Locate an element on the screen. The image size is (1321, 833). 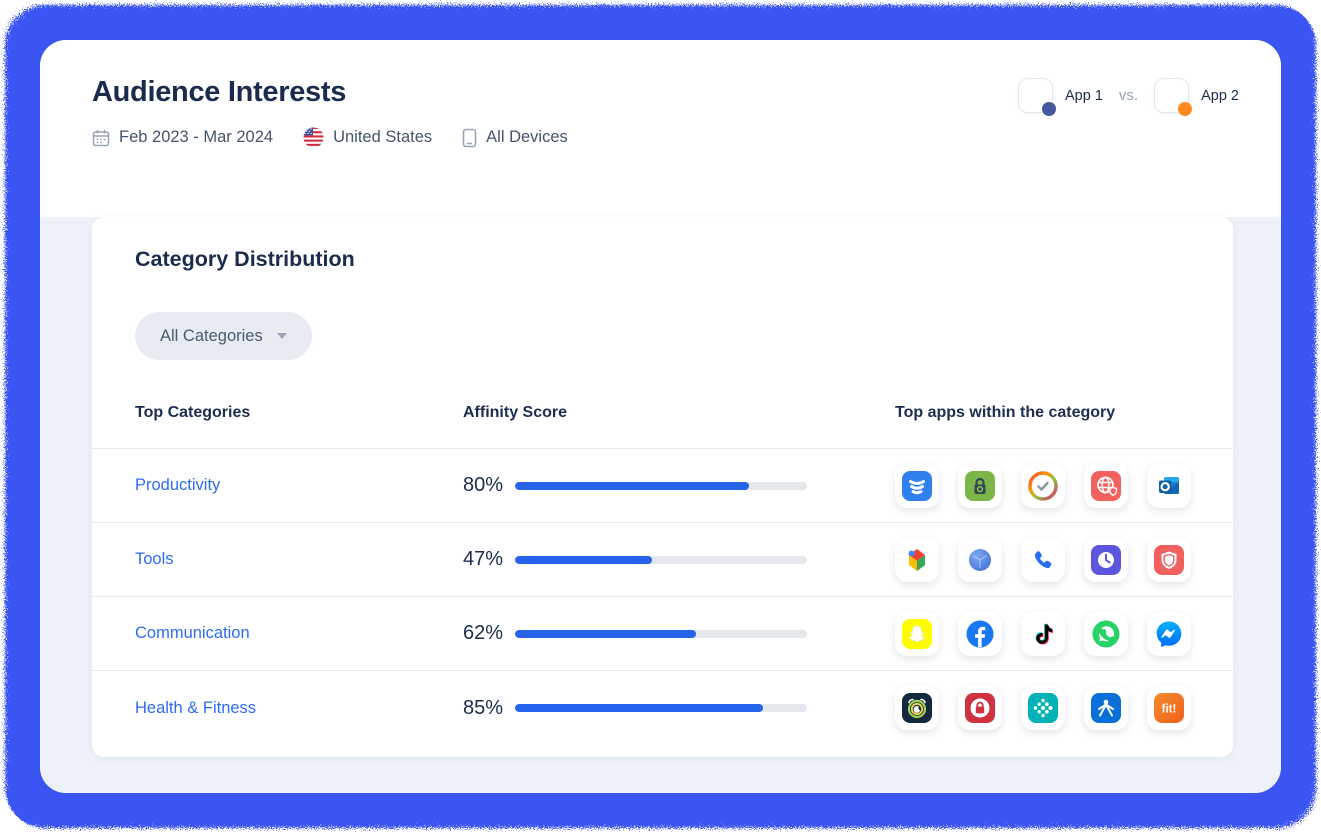
affinity-cell: 62% is located at coordinates (679, 633).